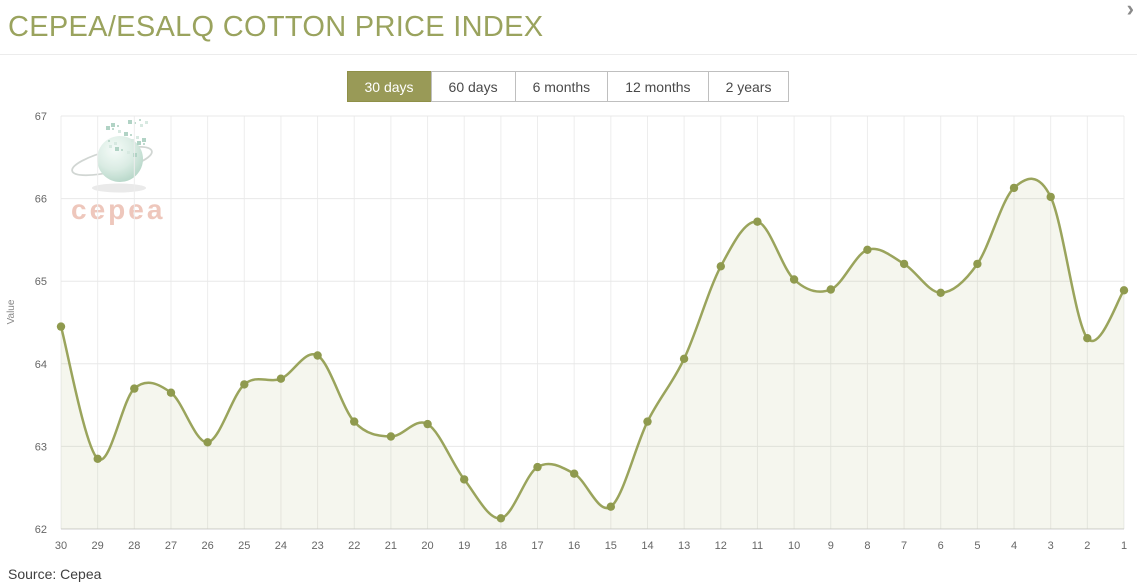 The height and width of the screenshot is (587, 1137). Describe the element at coordinates (98, 546) in the screenshot. I see `svg-text: 29` at that location.